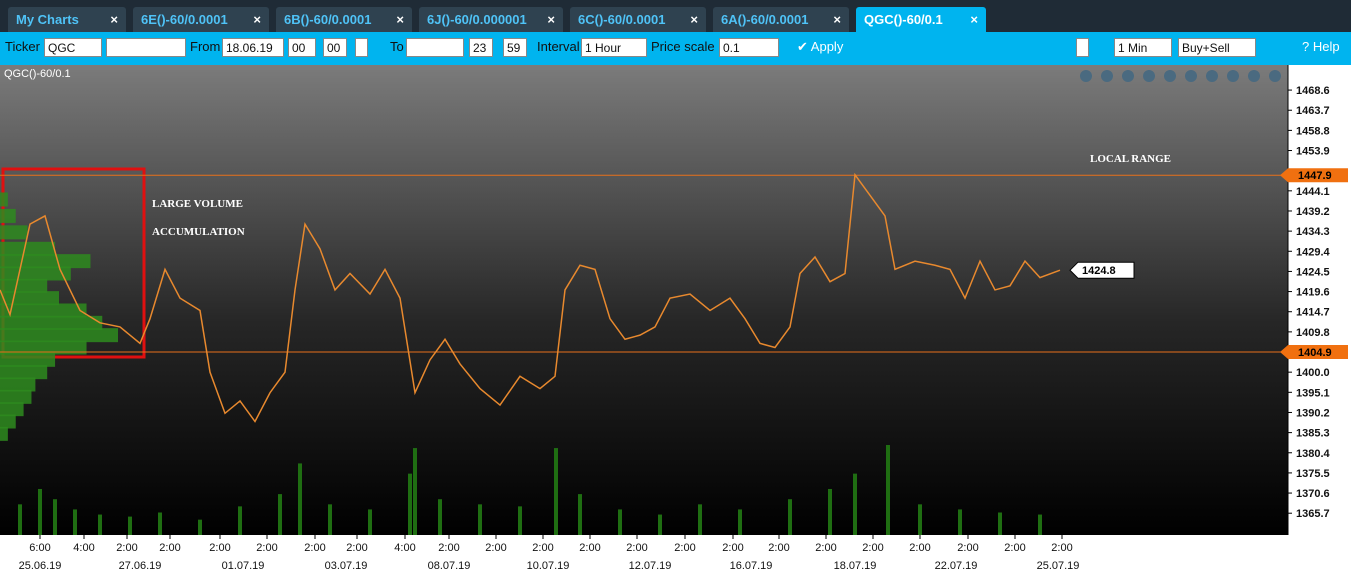 This screenshot has height=579, width=1351. What do you see at coordinates (243, 566) in the screenshot?
I see `date-label: 01.07.19` at bounding box center [243, 566].